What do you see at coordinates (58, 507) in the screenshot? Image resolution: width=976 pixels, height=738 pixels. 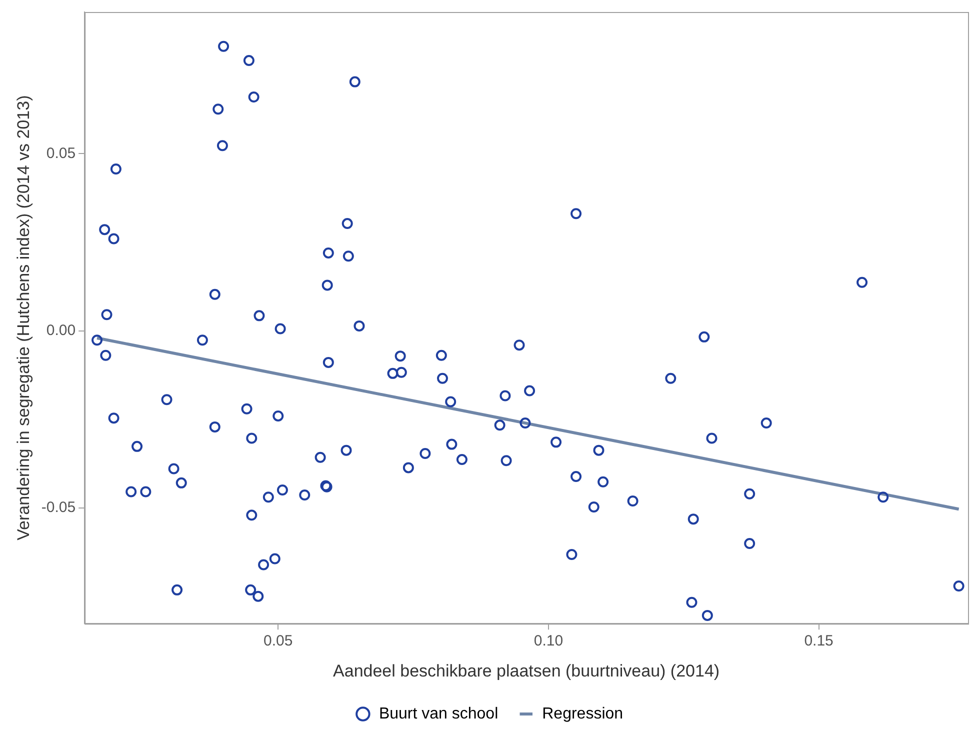 I see `y-tick-label: -0.05` at bounding box center [58, 507].